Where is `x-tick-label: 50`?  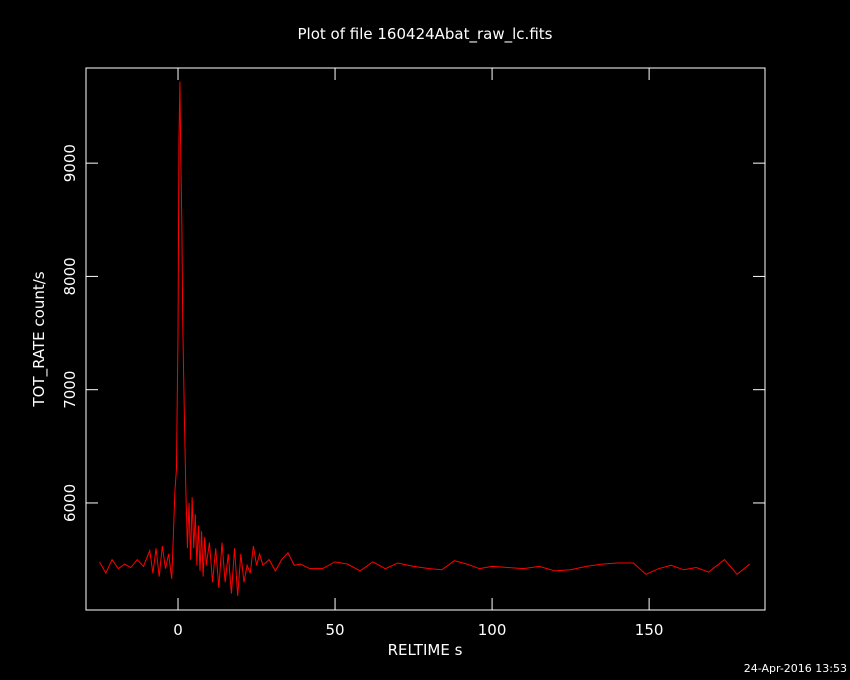 x-tick-label: 50 is located at coordinates (335, 630).